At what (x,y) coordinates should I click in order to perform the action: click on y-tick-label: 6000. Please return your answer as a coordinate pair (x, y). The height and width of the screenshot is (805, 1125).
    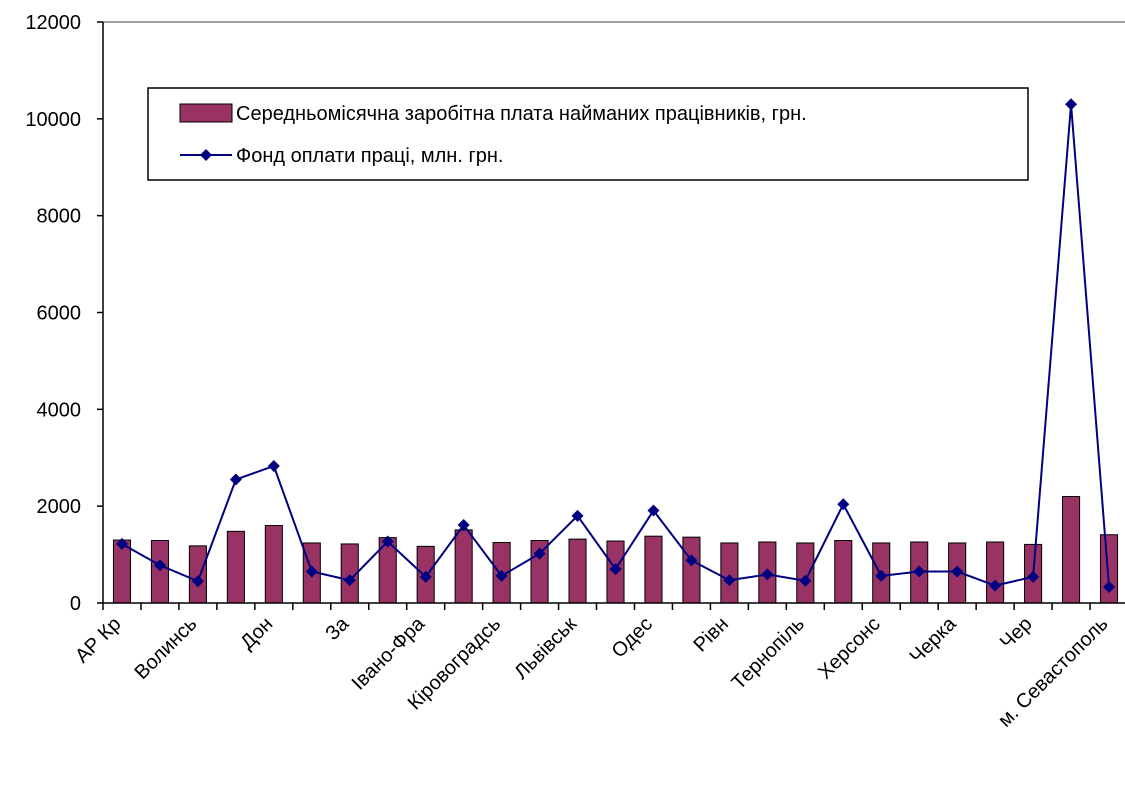
    Looking at the image, I should click on (59, 314).